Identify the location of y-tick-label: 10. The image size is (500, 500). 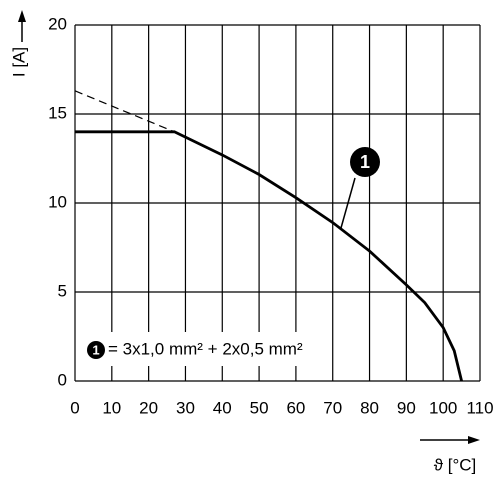
(57, 201).